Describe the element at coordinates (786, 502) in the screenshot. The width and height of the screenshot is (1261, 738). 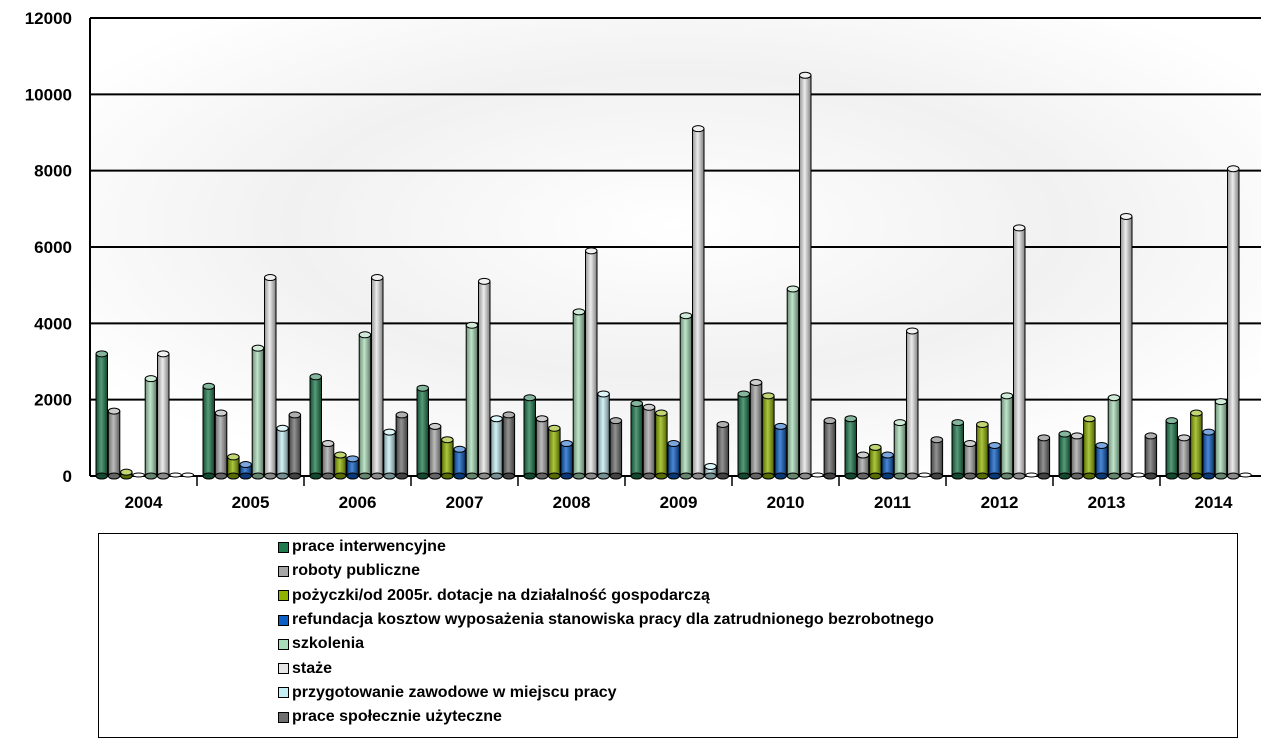
I see `x-tick-label: 2010` at that location.